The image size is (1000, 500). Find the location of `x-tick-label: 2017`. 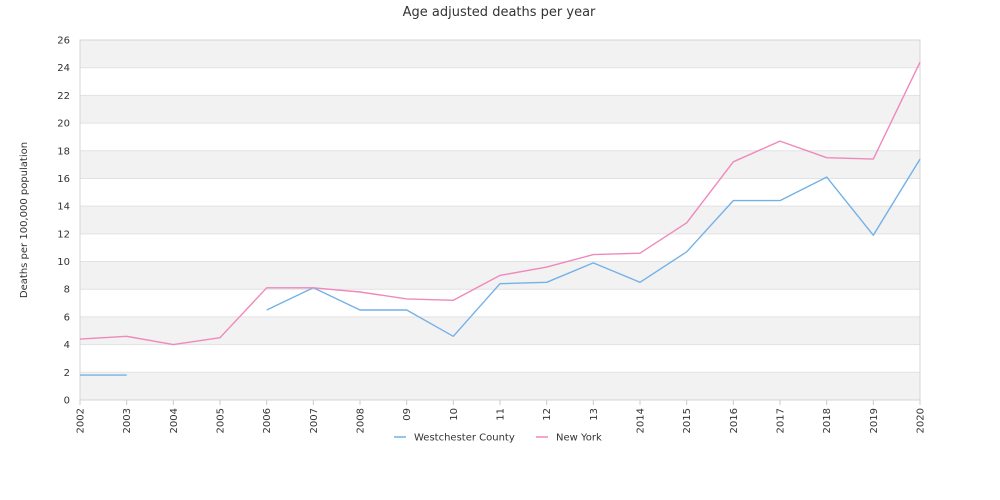

x-tick-label: 2017 is located at coordinates (781, 420).